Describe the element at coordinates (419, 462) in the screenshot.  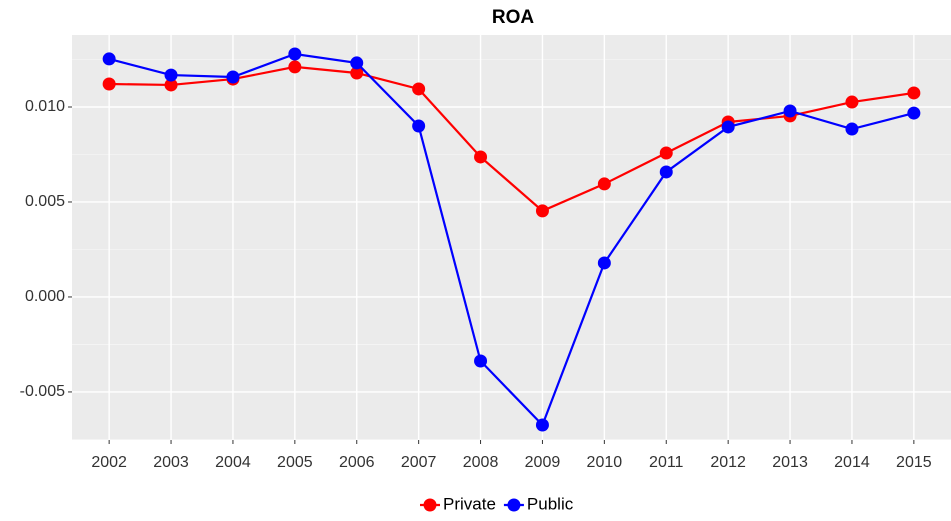
I see `x-tick-label: 2007` at that location.